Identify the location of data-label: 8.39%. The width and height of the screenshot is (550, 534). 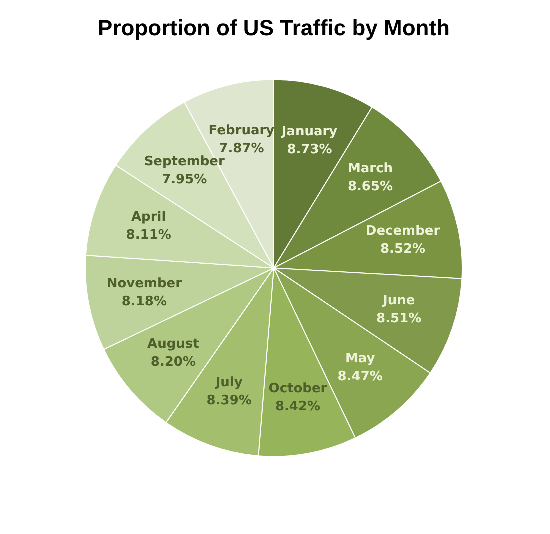
(229, 401).